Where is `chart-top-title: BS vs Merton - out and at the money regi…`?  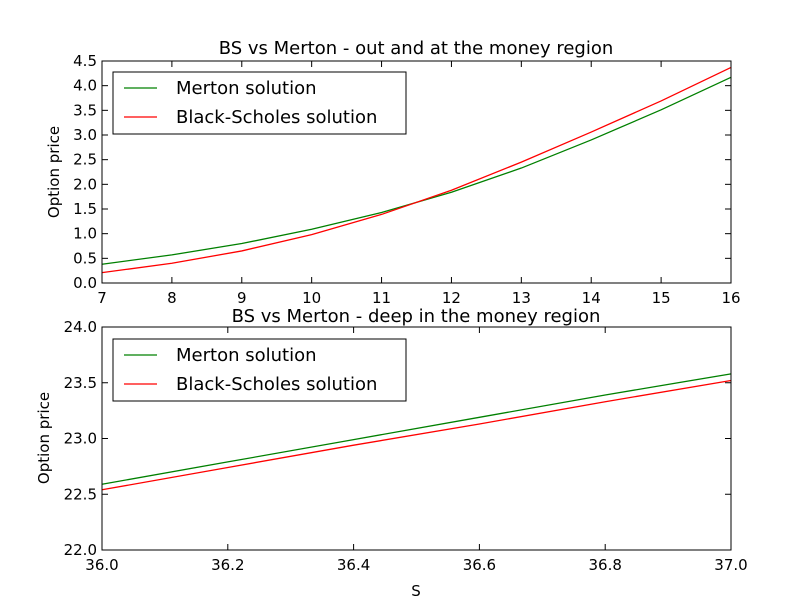
chart-top-title: BS vs Merton - out and at the money regi… is located at coordinates (416, 48).